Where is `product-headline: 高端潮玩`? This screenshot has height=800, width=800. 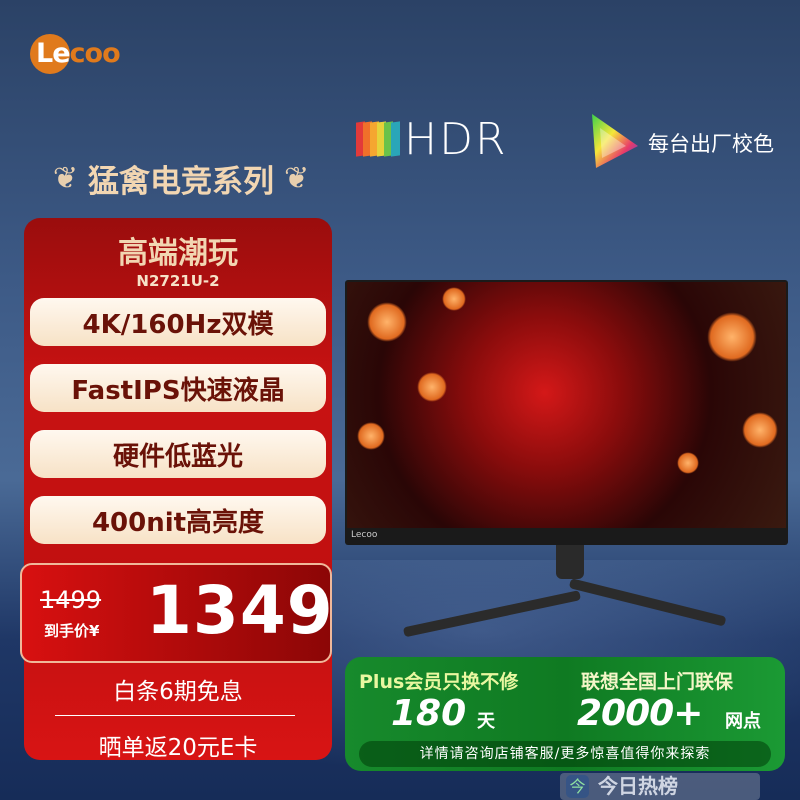 product-headline: 高端潮玩 is located at coordinates (178, 253).